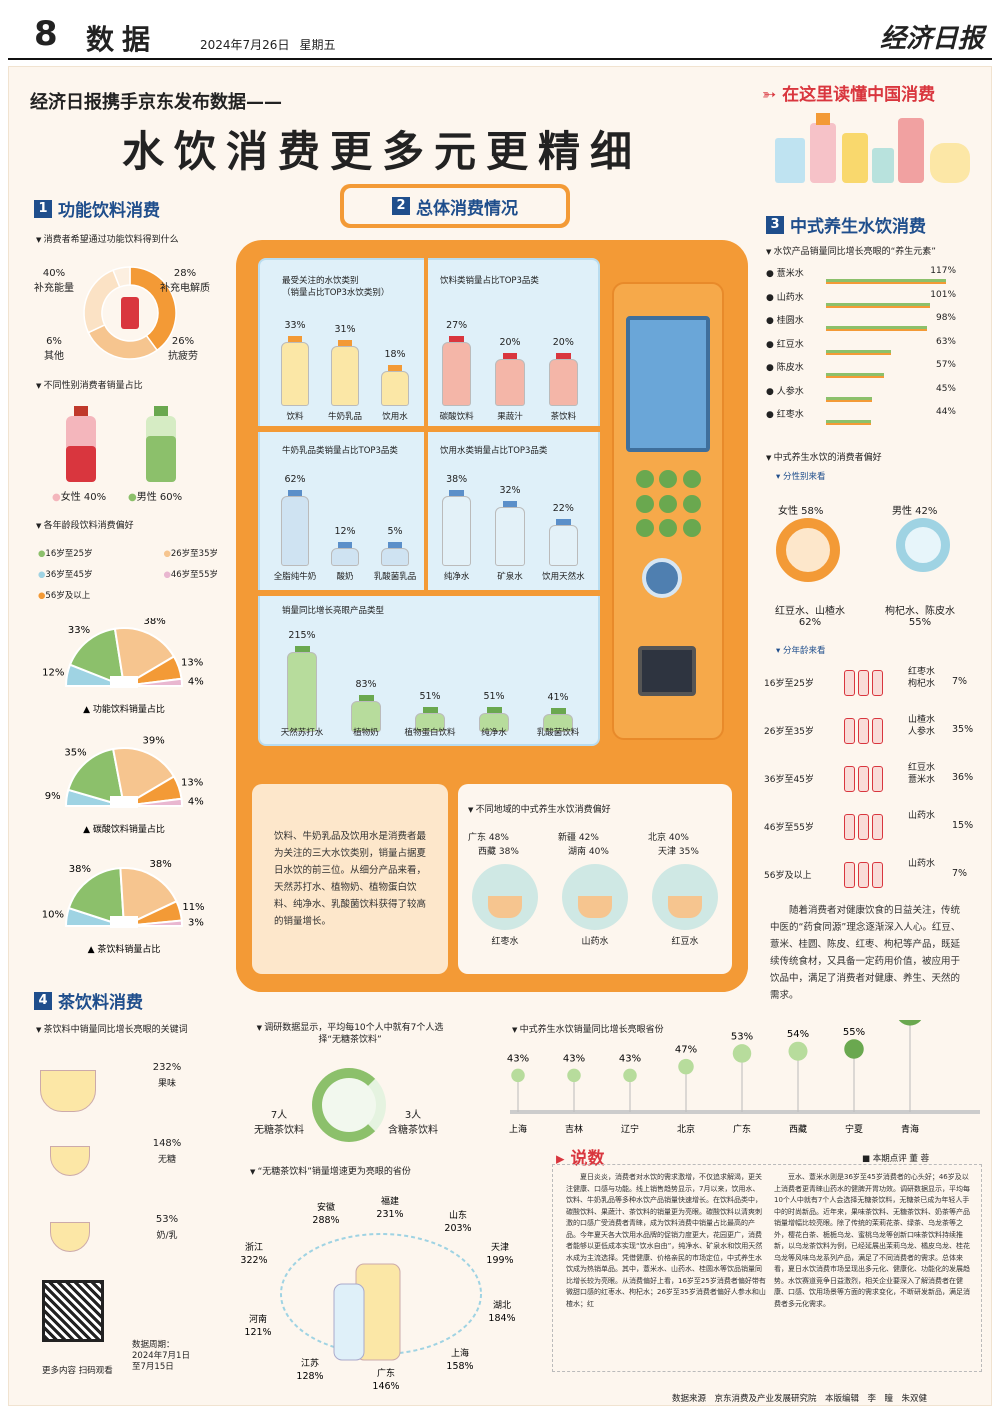 This screenshot has height=1417, width=1000. I want to click on function-drink-donut, so click(130, 313).